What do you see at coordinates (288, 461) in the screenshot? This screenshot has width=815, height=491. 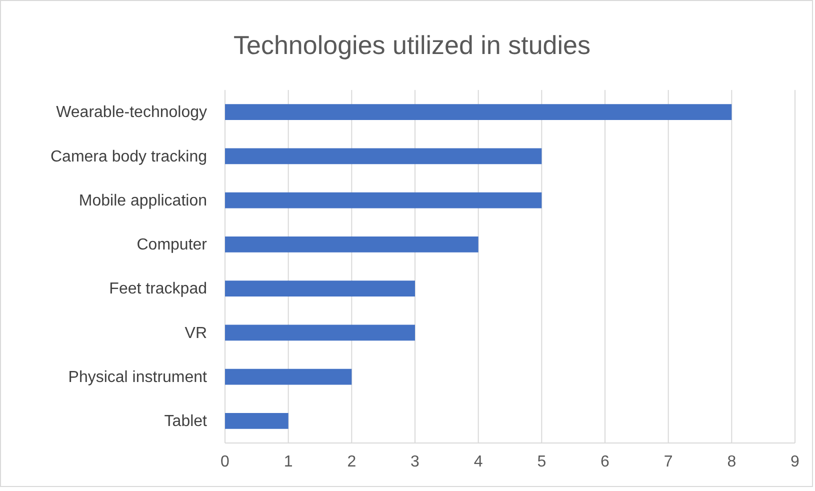 I see `x-tick-label: 1` at bounding box center [288, 461].